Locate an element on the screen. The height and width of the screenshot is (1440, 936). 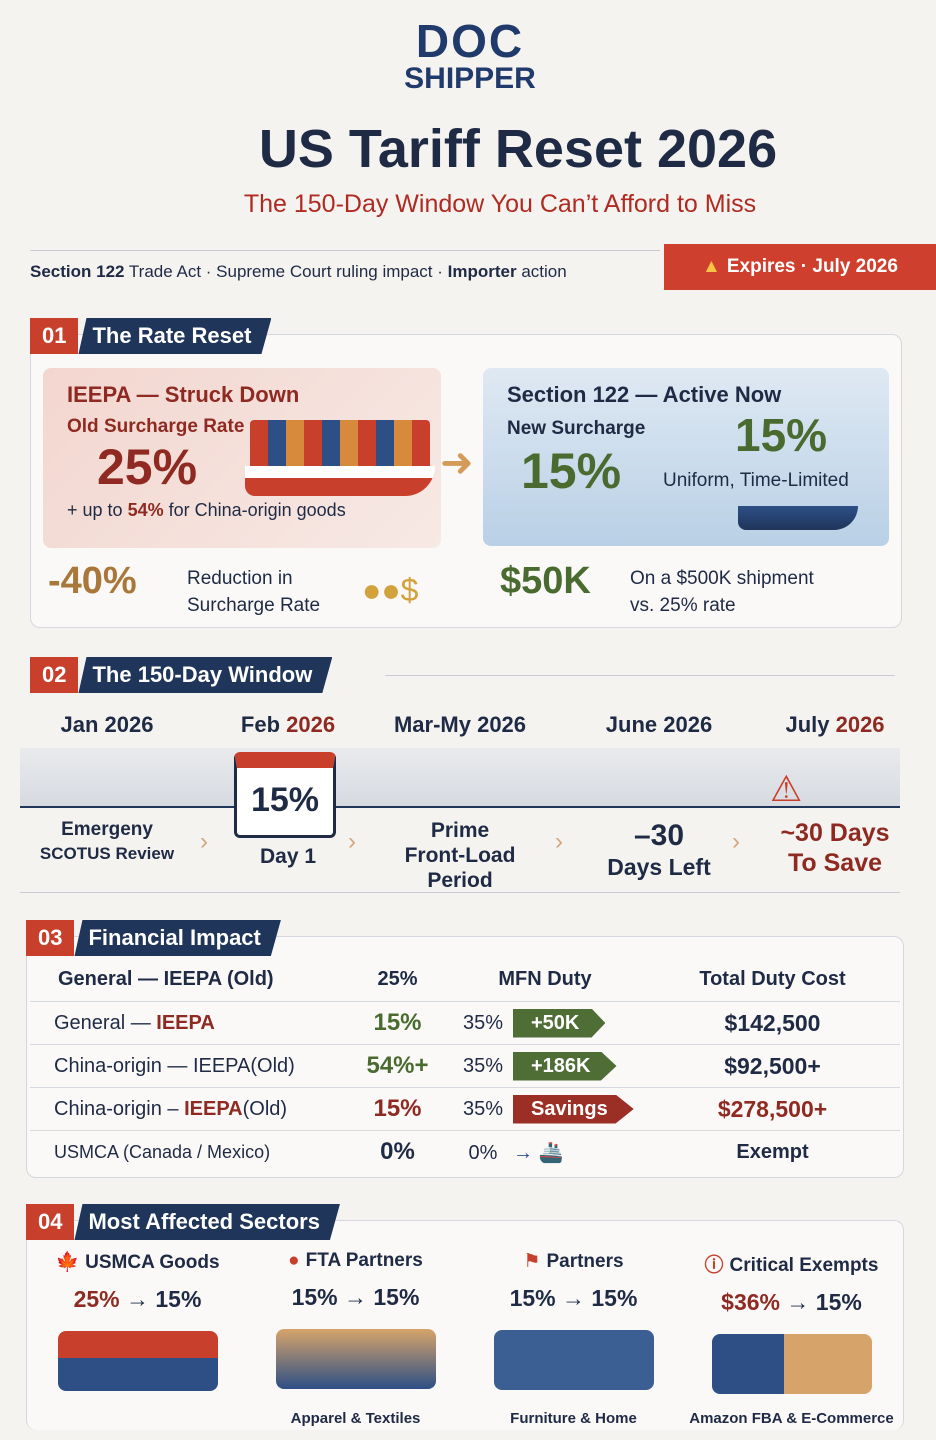
china-note: + up to 54% for China-origin goods is located at coordinates (242, 510).